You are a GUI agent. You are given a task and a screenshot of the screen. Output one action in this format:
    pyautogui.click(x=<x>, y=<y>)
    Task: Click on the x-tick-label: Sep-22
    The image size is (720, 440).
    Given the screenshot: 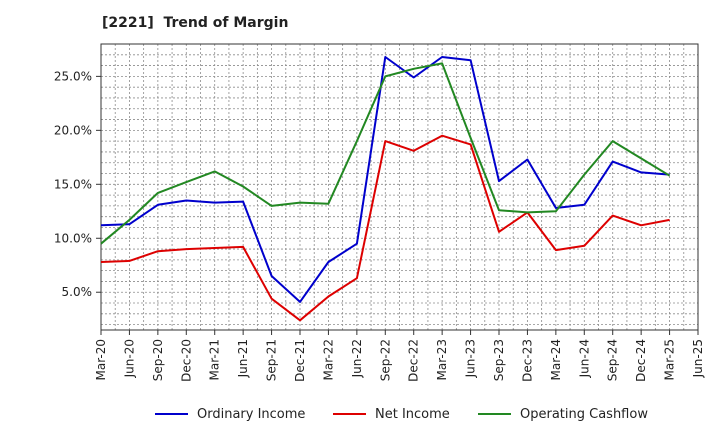 What is the action you would take?
    pyautogui.click(x=385, y=360)
    